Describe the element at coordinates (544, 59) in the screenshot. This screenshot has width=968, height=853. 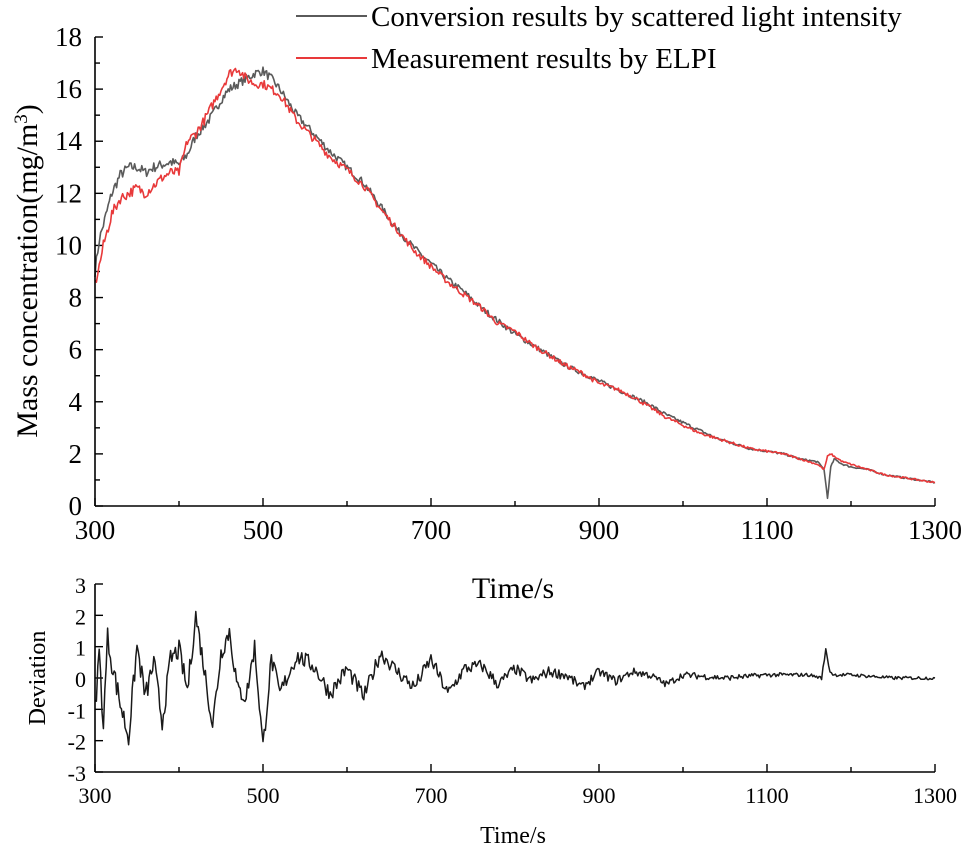
I see `legend-label-elpi: Measurement results by ELPI` at that location.